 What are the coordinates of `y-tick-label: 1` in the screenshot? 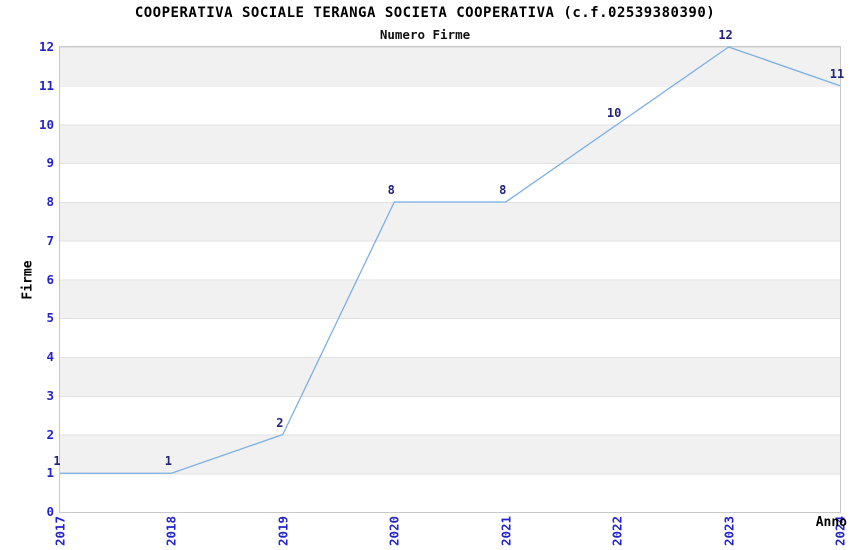 It's located at (50, 473).